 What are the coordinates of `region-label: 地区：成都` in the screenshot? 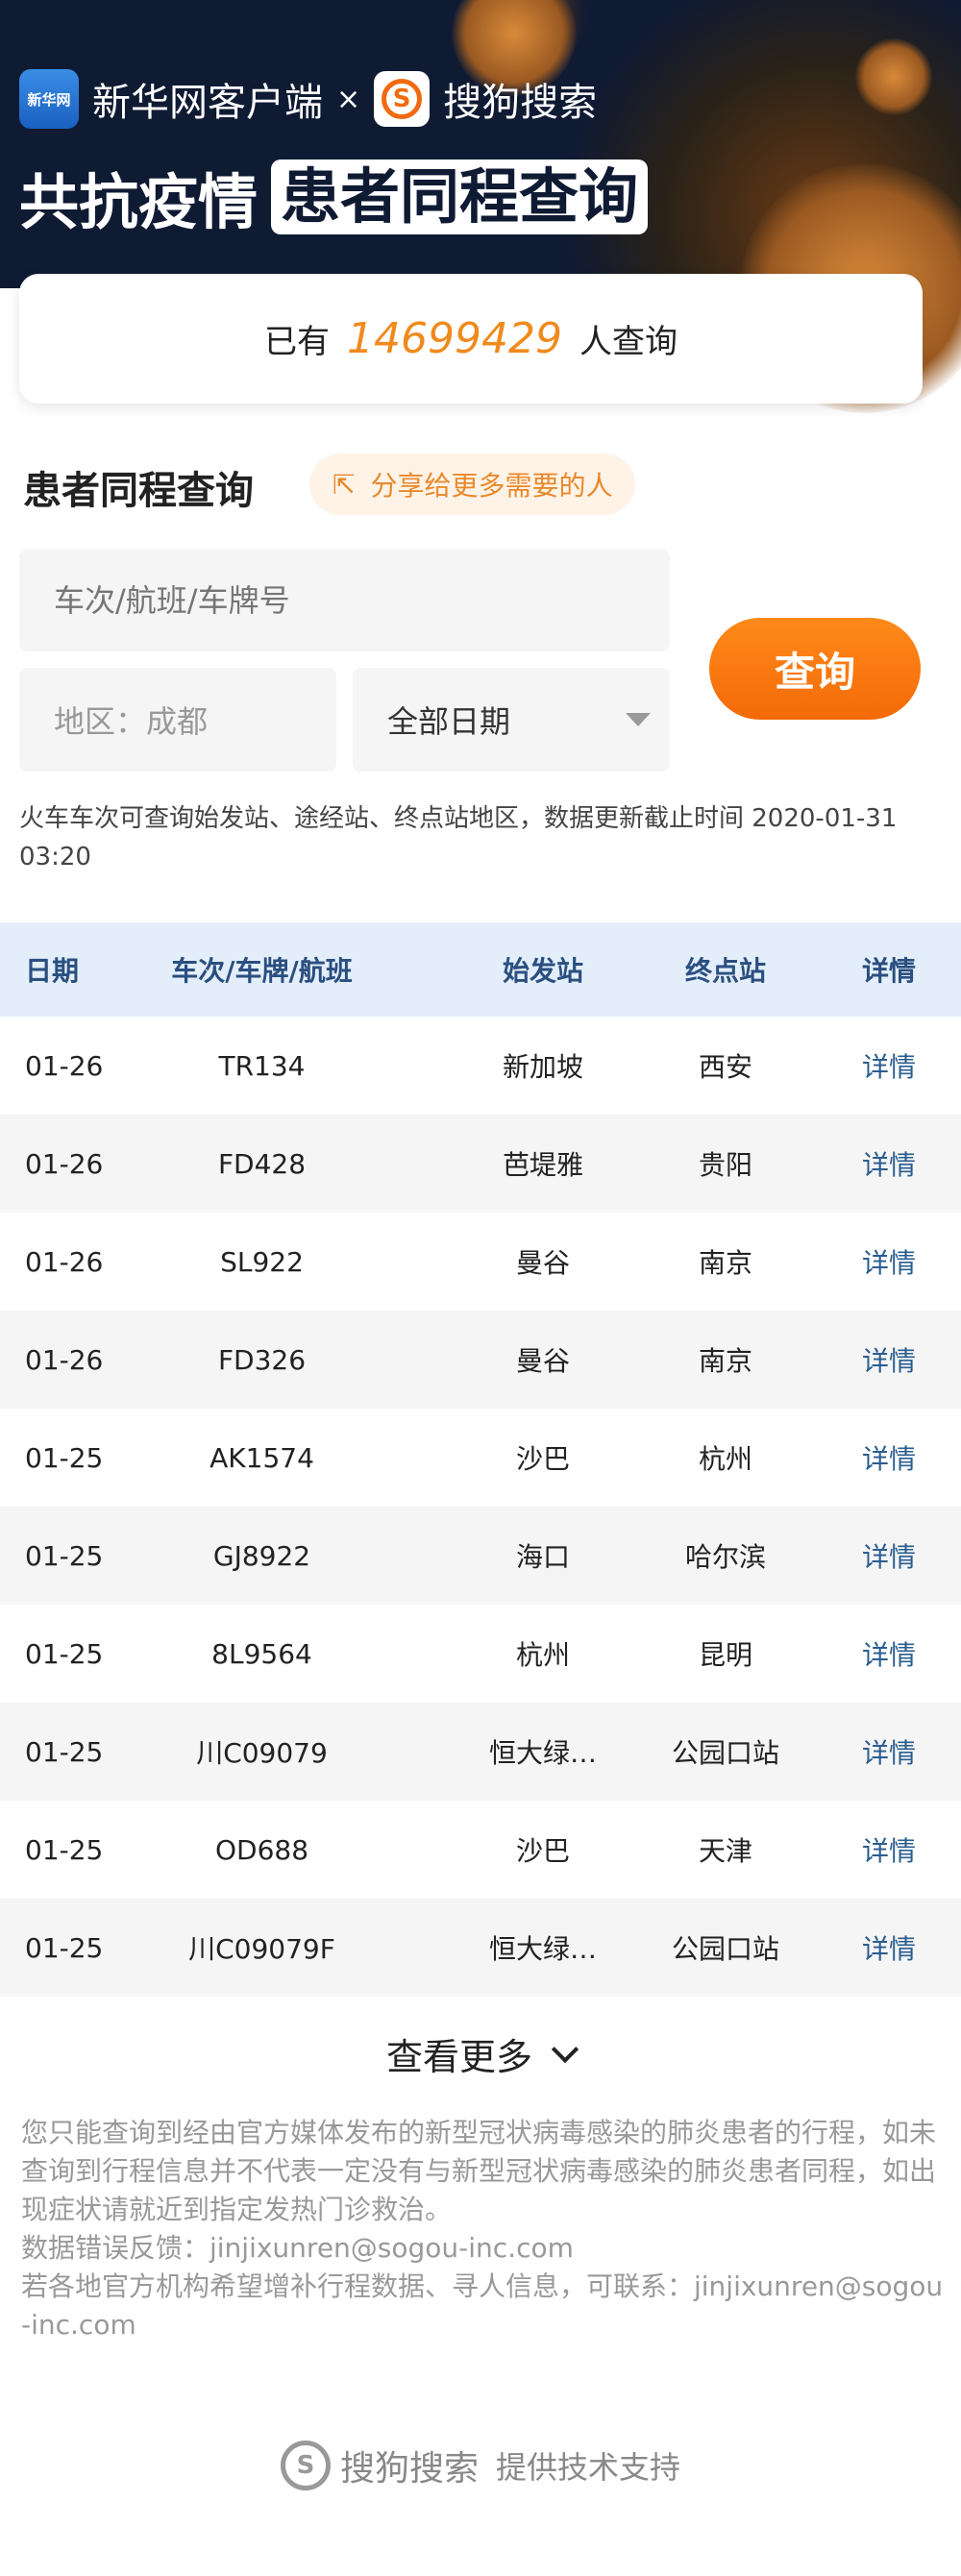 It's located at (131, 721).